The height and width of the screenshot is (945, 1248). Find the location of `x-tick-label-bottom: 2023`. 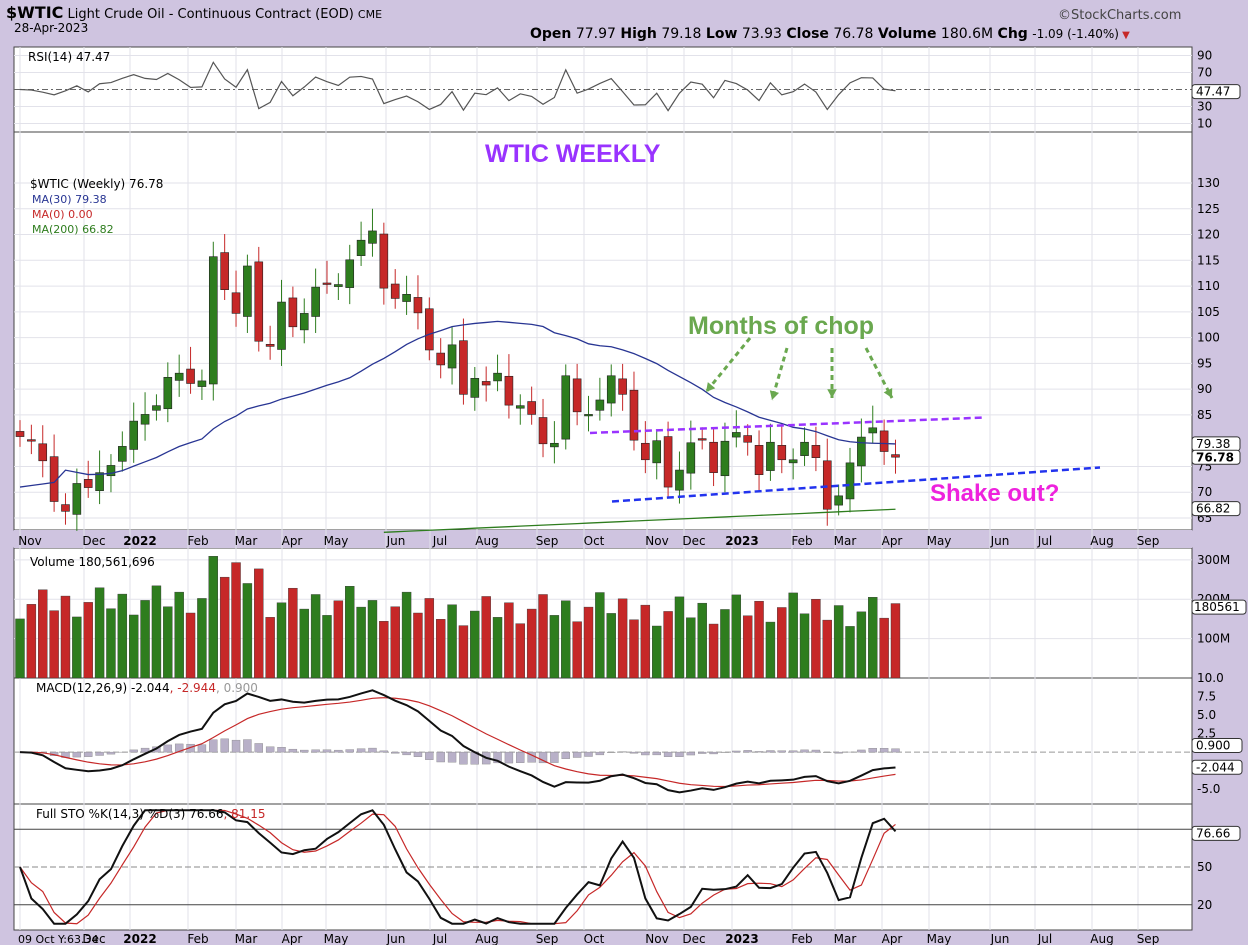

x-tick-label-bottom: 2023 is located at coordinates (741, 938).